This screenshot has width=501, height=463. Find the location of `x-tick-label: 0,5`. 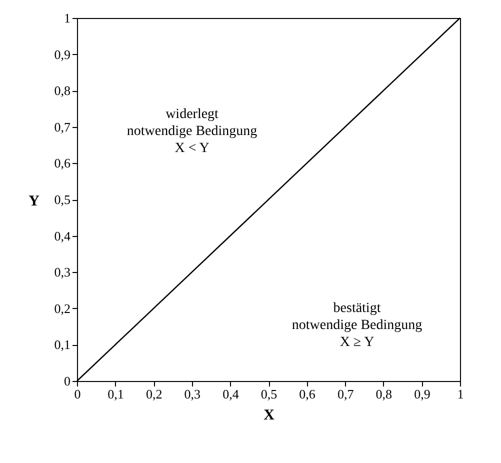

x-tick-label: 0,5 is located at coordinates (269, 394).